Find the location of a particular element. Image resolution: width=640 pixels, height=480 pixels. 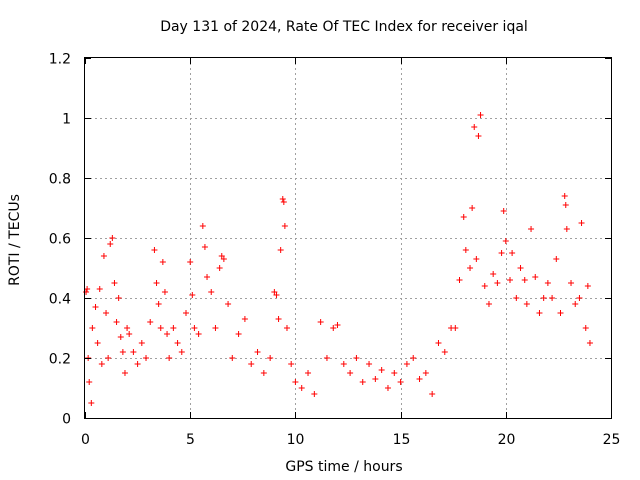

y-axis-label: ROTI / TECUs is located at coordinates (15, 240).